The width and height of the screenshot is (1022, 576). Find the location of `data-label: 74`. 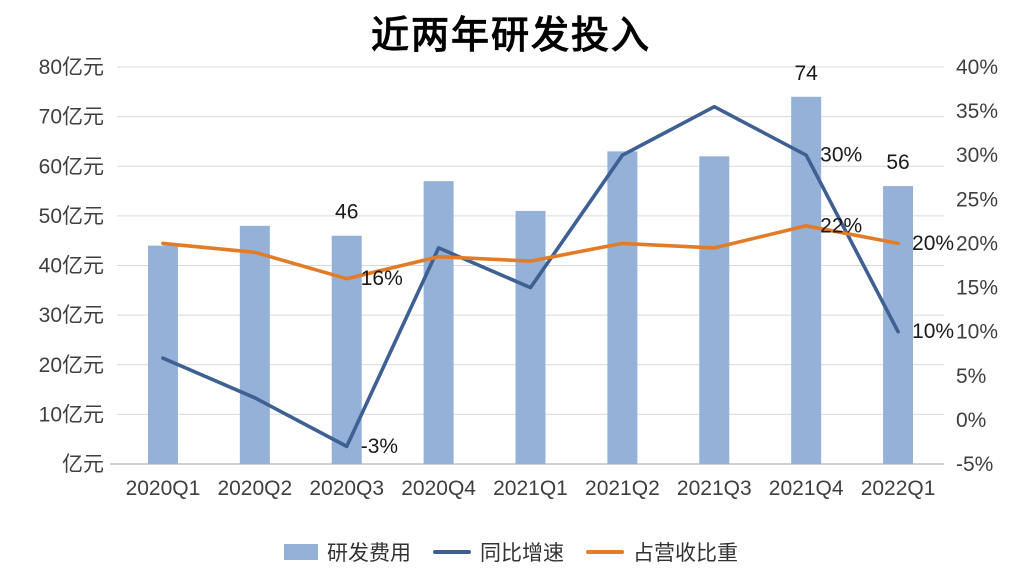

data-label: 74 is located at coordinates (806, 73).